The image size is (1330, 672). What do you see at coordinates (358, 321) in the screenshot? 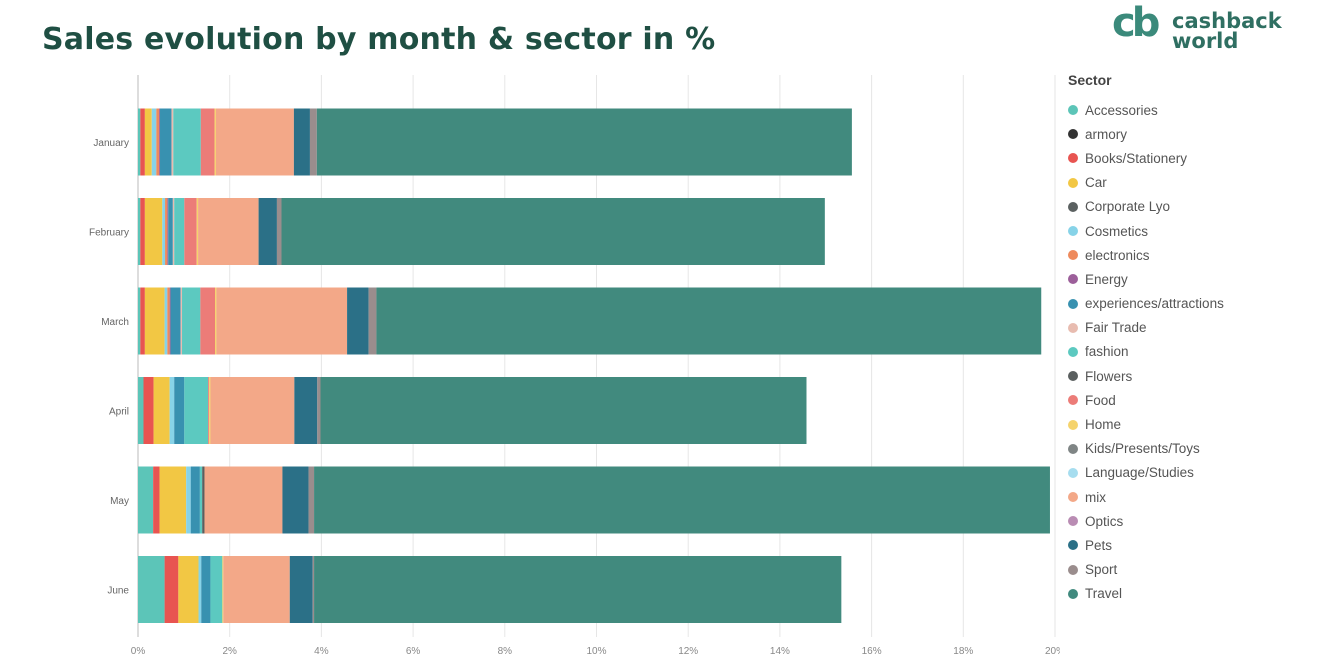
I see `bar-march-pets` at bounding box center [358, 321].